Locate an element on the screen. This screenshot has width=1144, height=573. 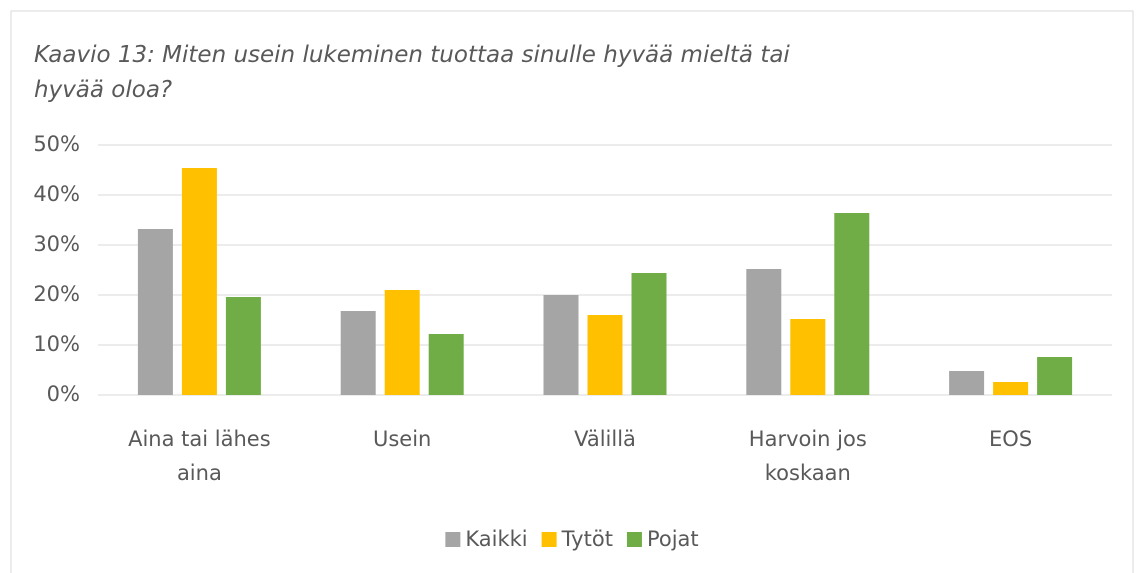
x-tick-label: Aina tai lähes aina is located at coordinates (199, 456).